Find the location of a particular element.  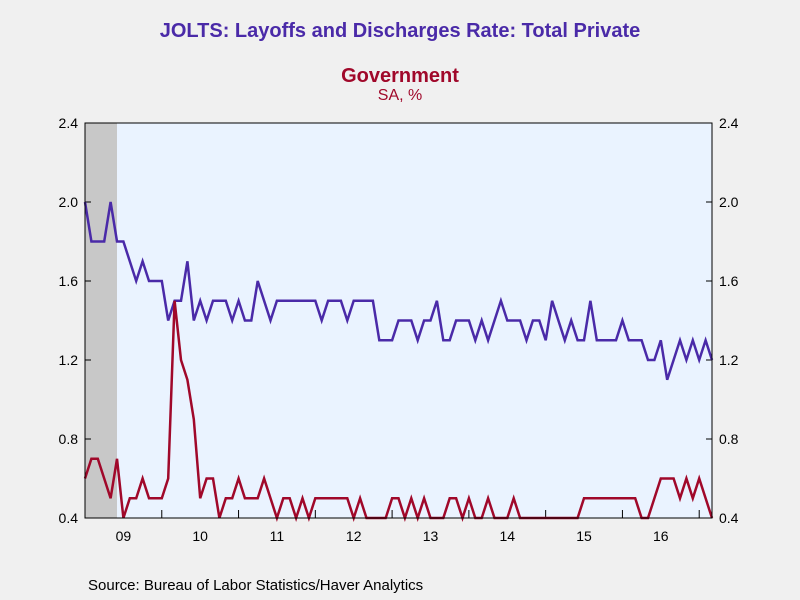

chart-subtitle: SA, % is located at coordinates (400, 95).